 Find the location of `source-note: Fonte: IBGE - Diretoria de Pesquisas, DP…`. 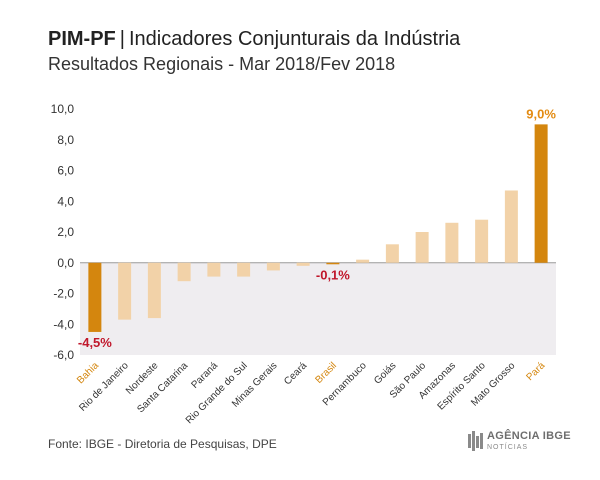

source-note: Fonte: IBGE - Diretoria de Pesquisas, DP… is located at coordinates (162, 444).